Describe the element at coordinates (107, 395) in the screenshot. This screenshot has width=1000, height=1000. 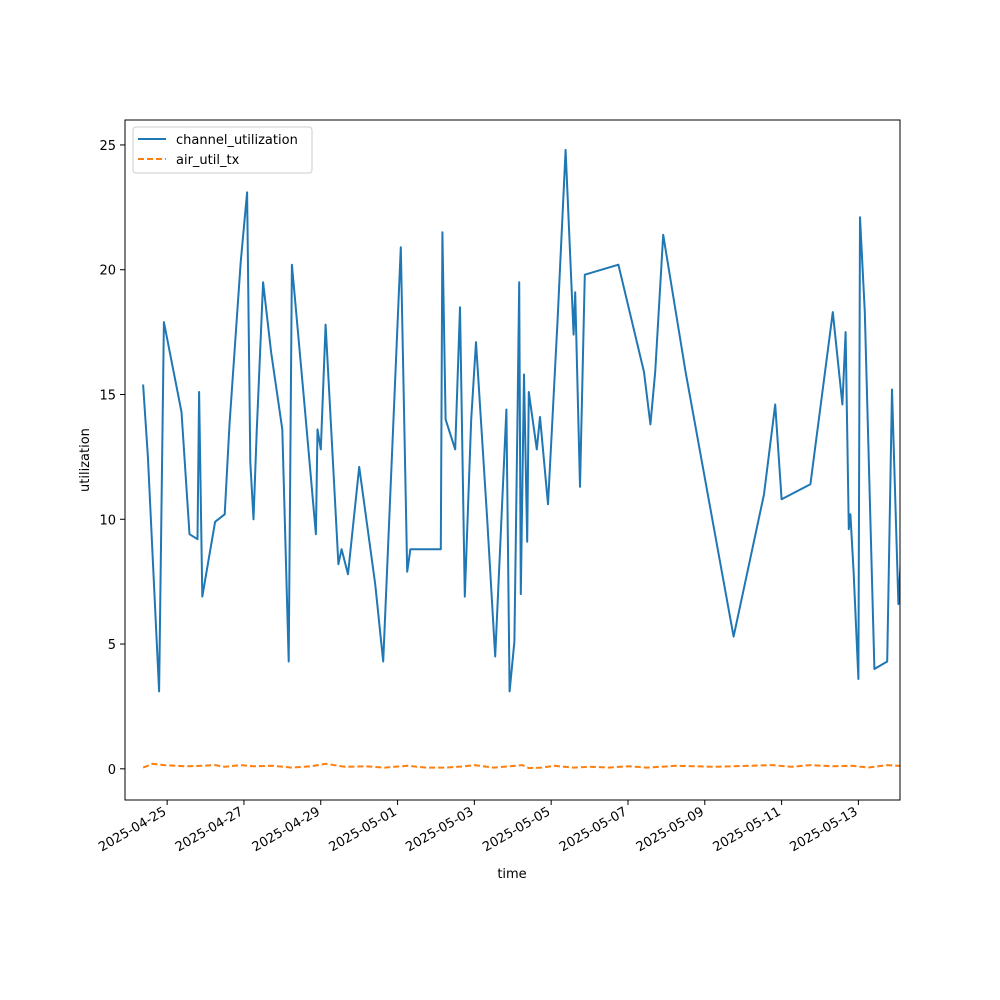
I see `y-tick-label: 15` at that location.